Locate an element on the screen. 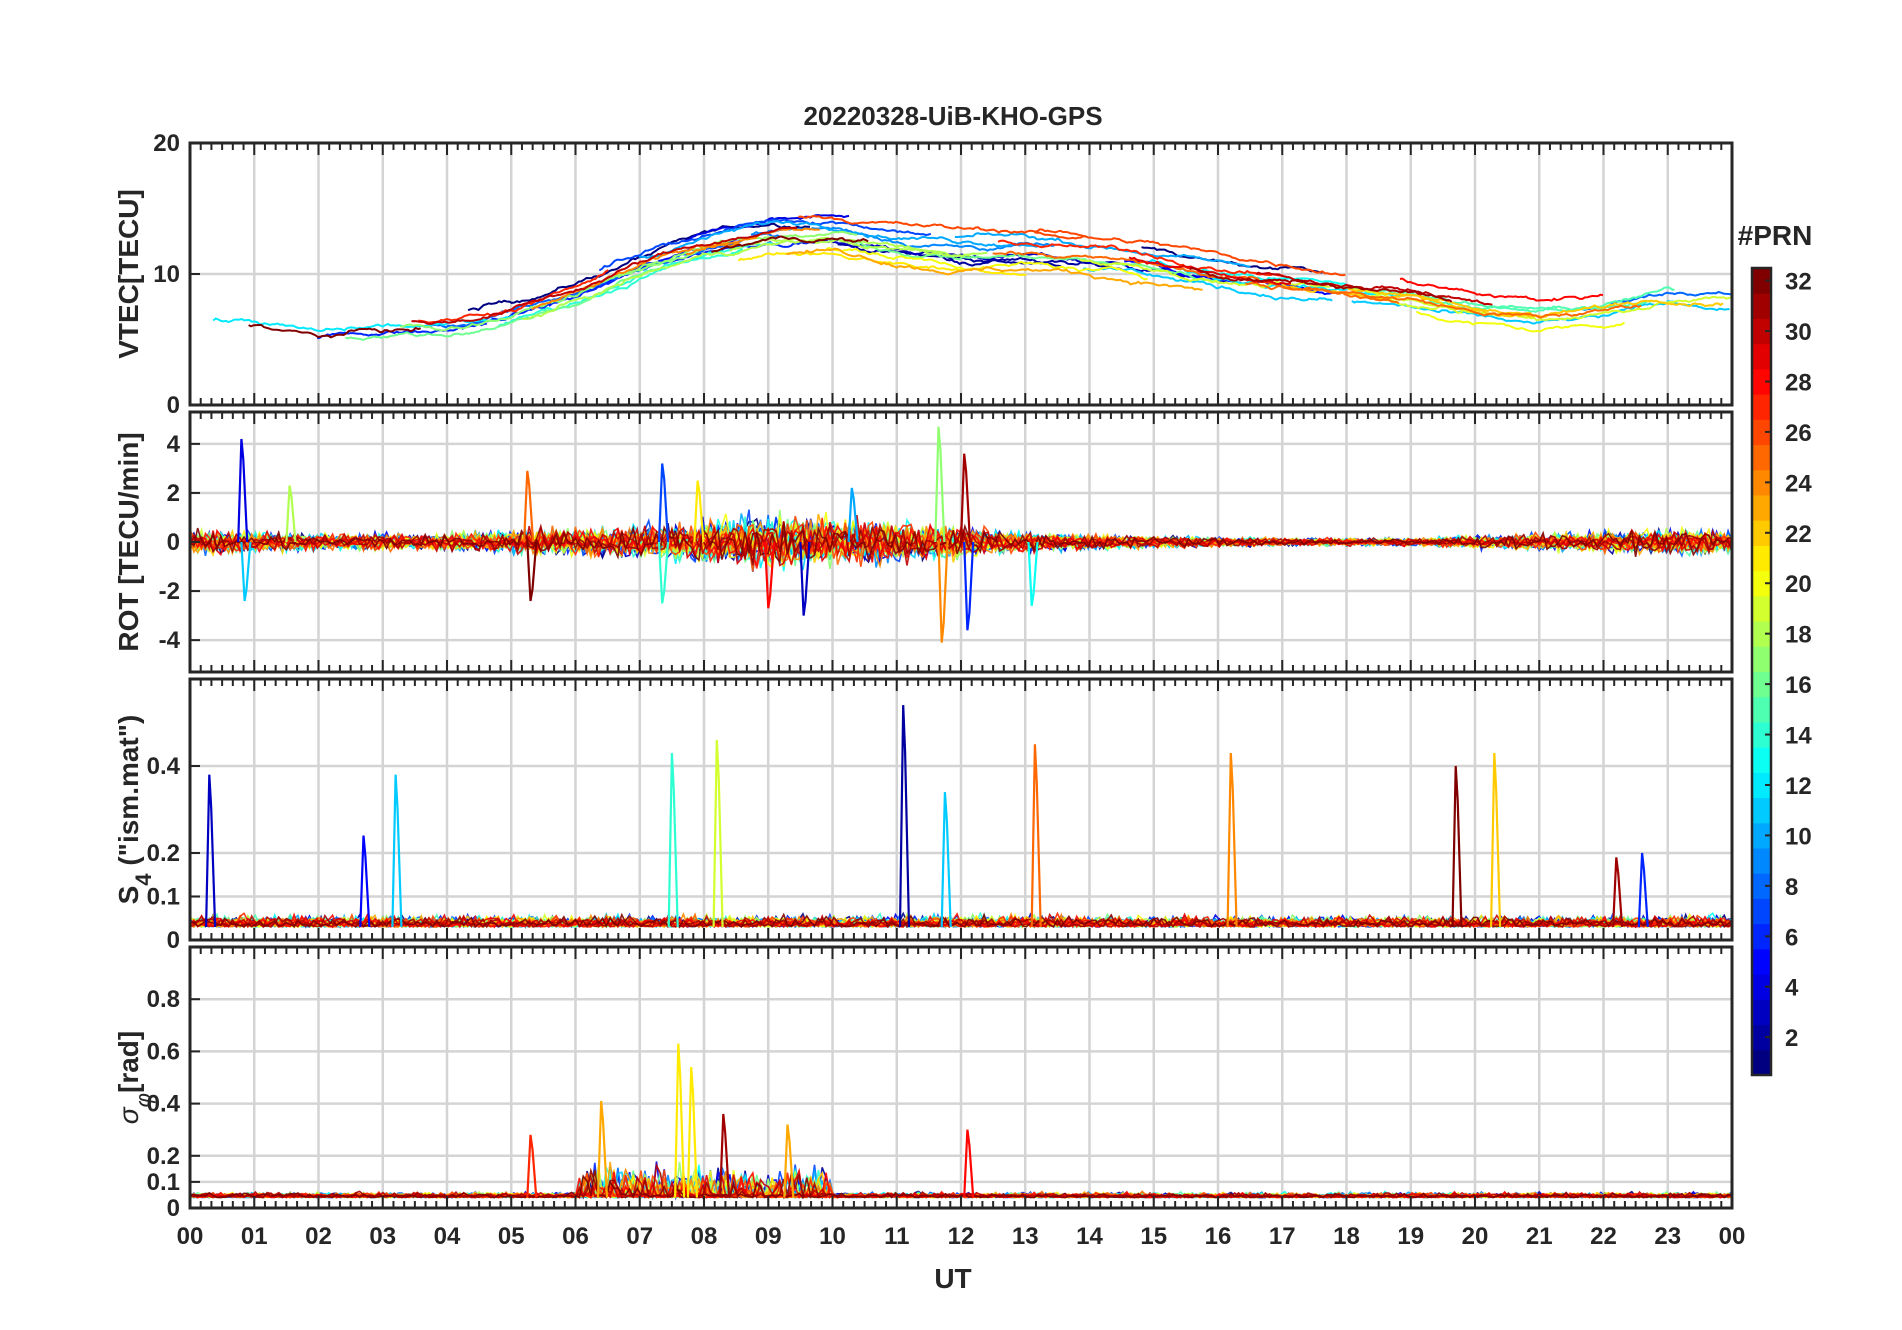 The height and width of the screenshot is (1330, 1902). panel-rot-series is located at coordinates (961, 534).